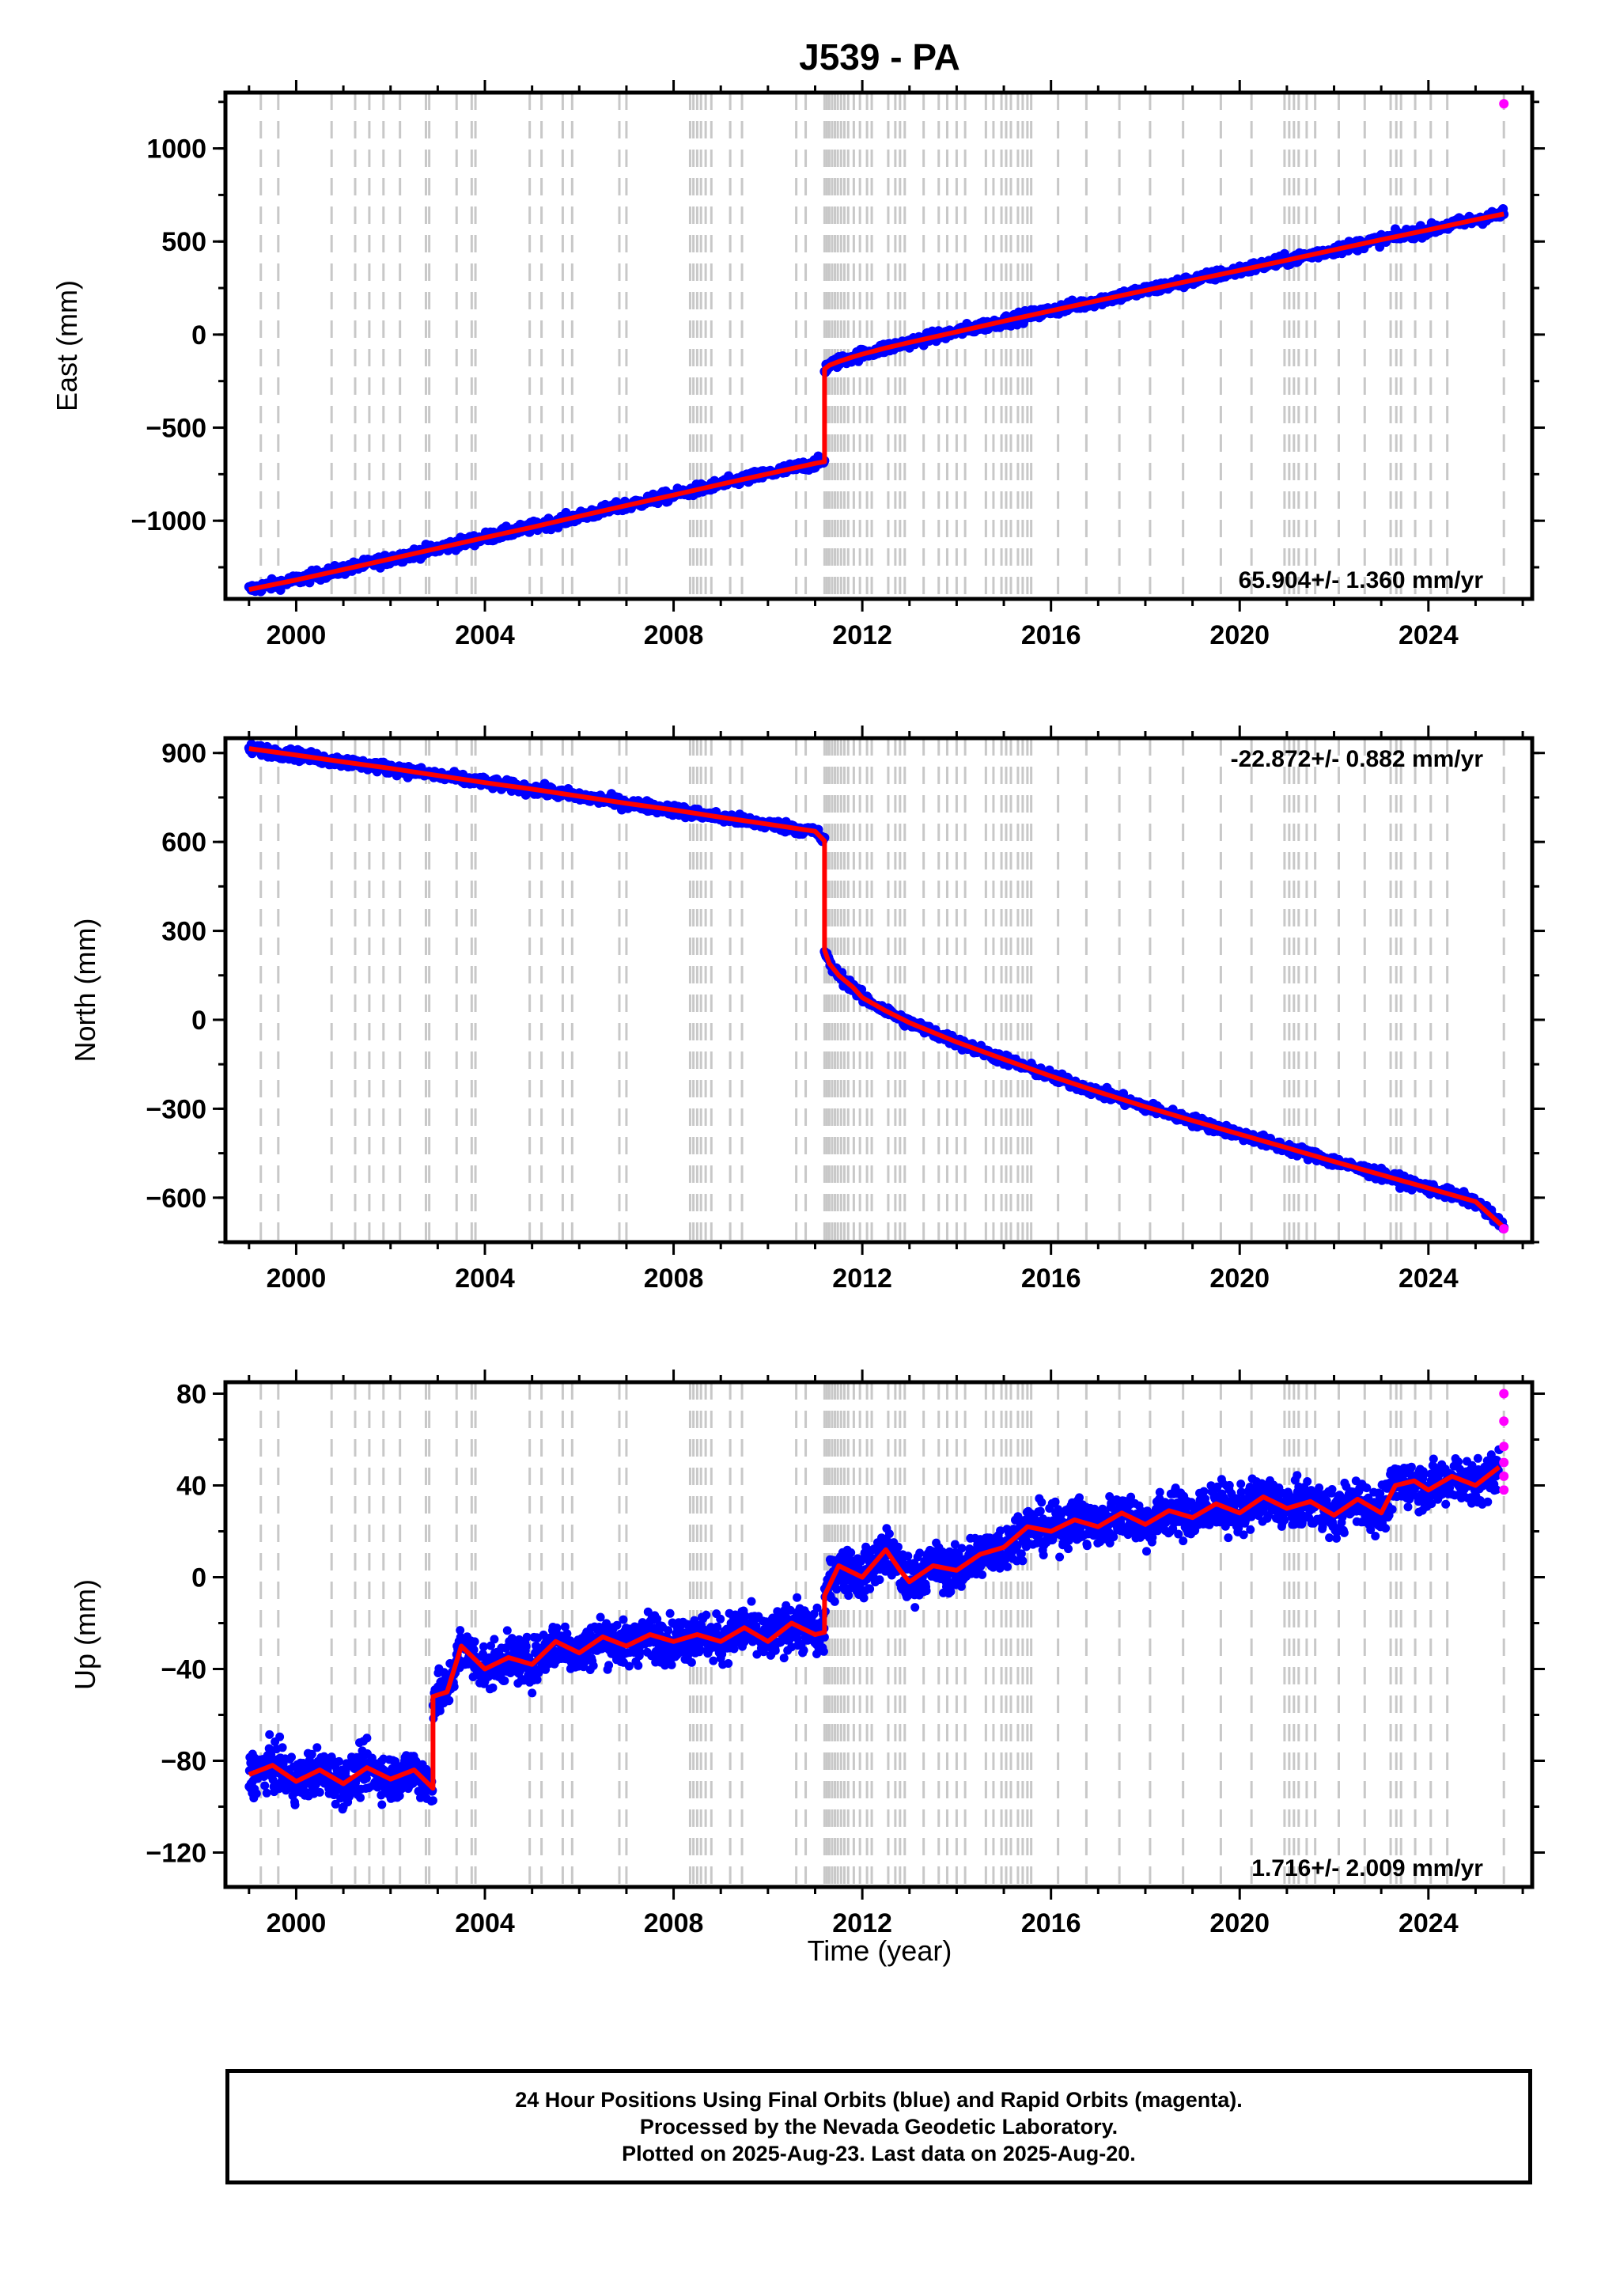 This screenshot has height=2296, width=1601. I want to click on y-axis-label: East (mm), so click(67, 345).